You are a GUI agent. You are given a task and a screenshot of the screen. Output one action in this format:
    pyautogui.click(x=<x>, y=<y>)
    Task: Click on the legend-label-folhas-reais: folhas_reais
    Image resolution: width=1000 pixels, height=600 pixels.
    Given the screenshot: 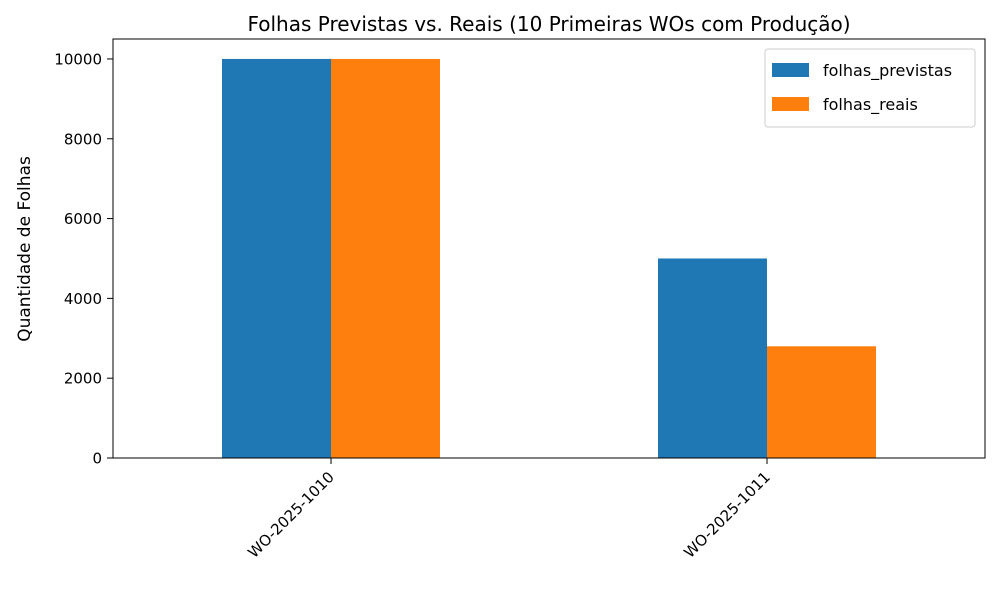 What is the action you would take?
    pyautogui.click(x=870, y=105)
    